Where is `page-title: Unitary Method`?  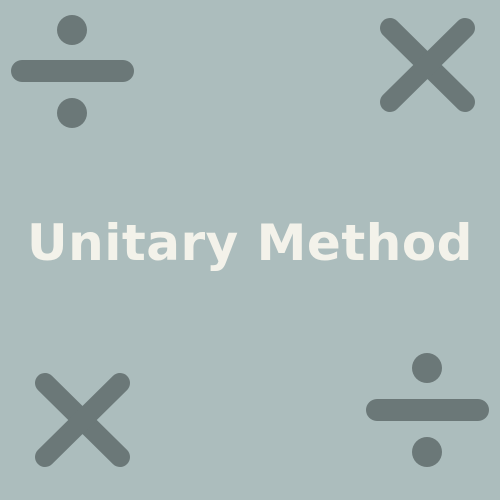
page-title: Unitary Method is located at coordinates (250, 243).